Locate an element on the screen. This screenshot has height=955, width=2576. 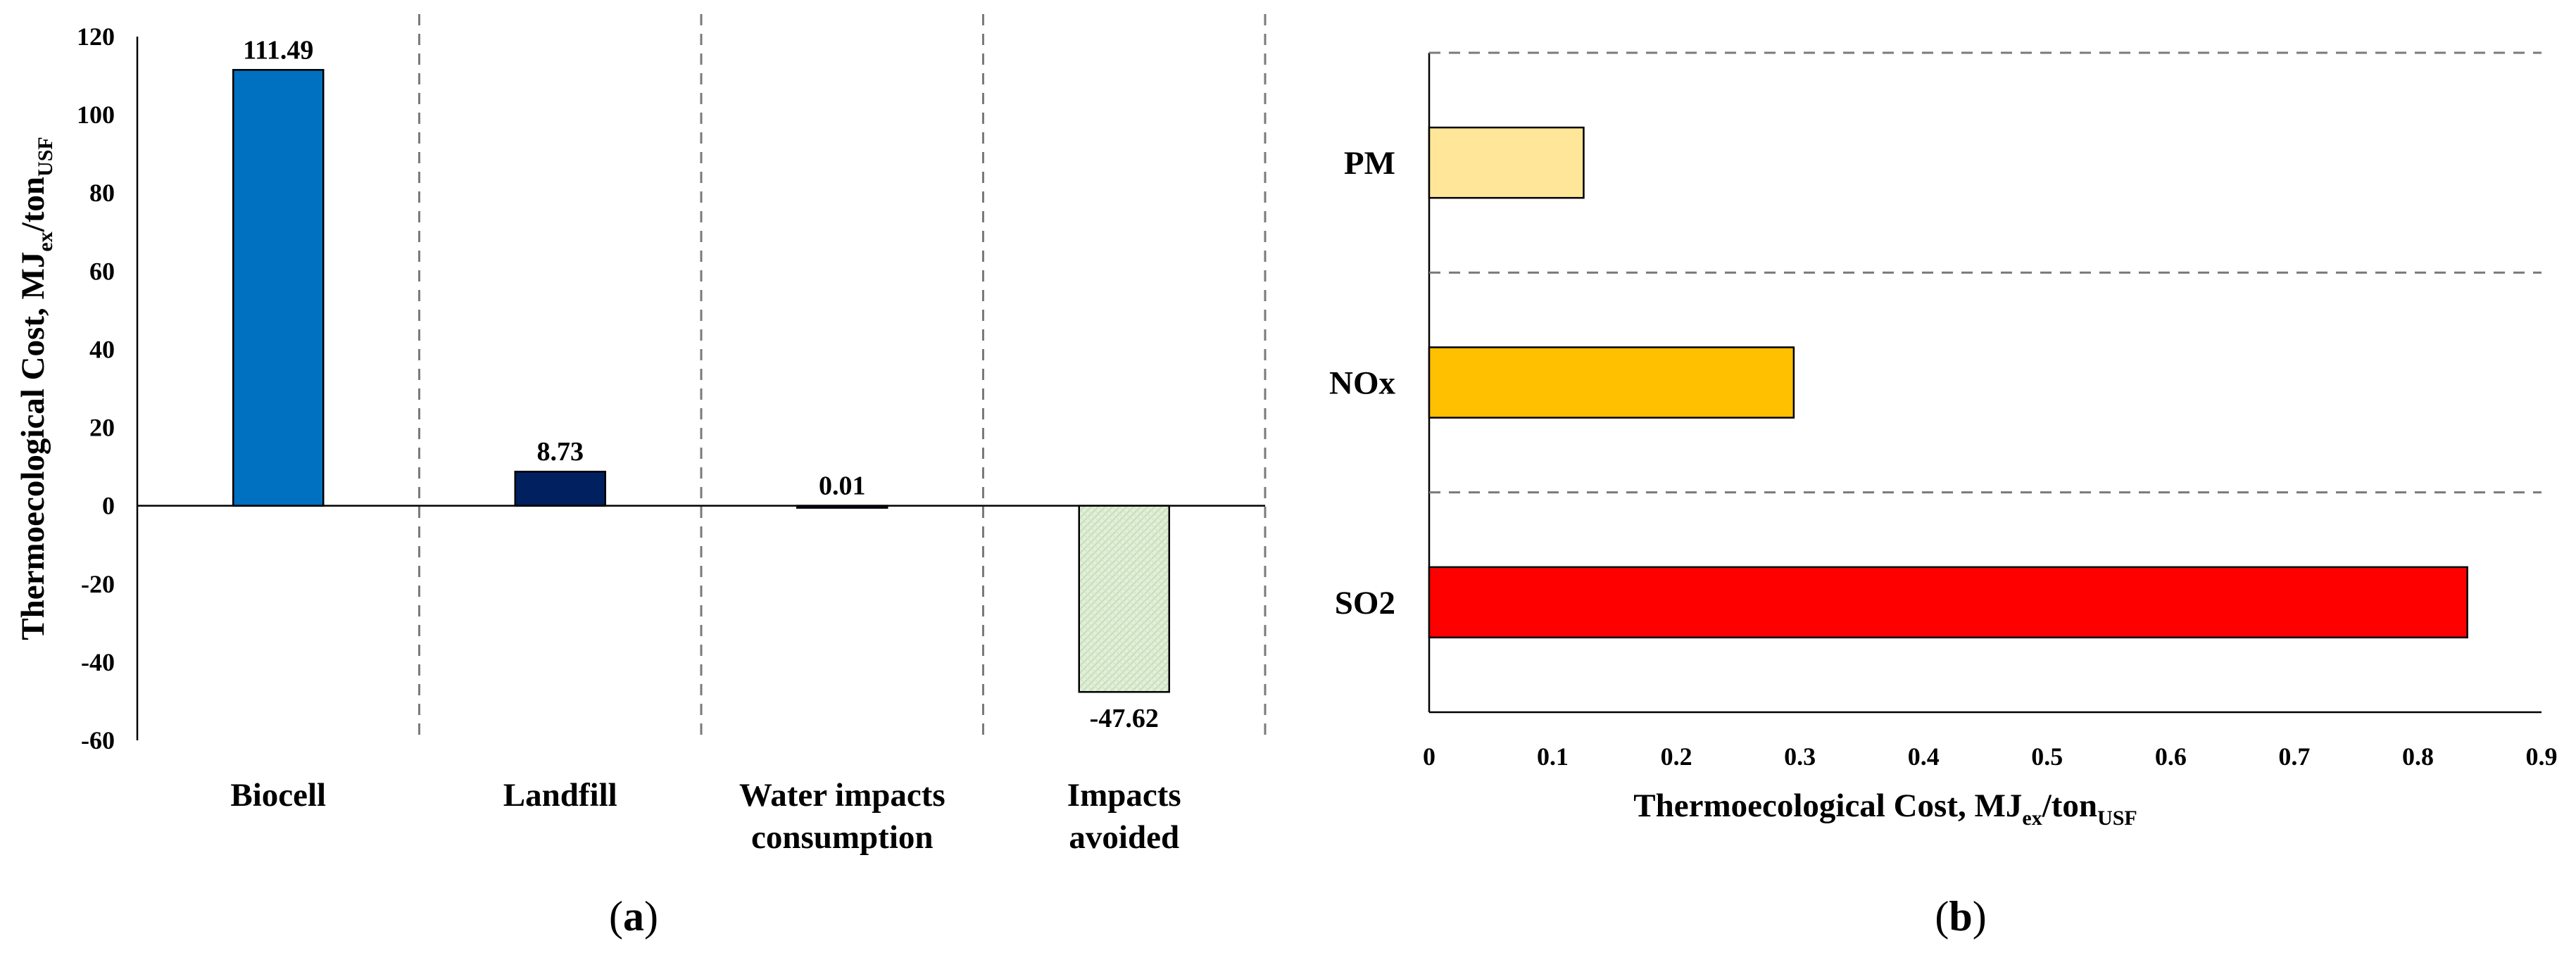
panel-label-b: (b) is located at coordinates (1961, 916).